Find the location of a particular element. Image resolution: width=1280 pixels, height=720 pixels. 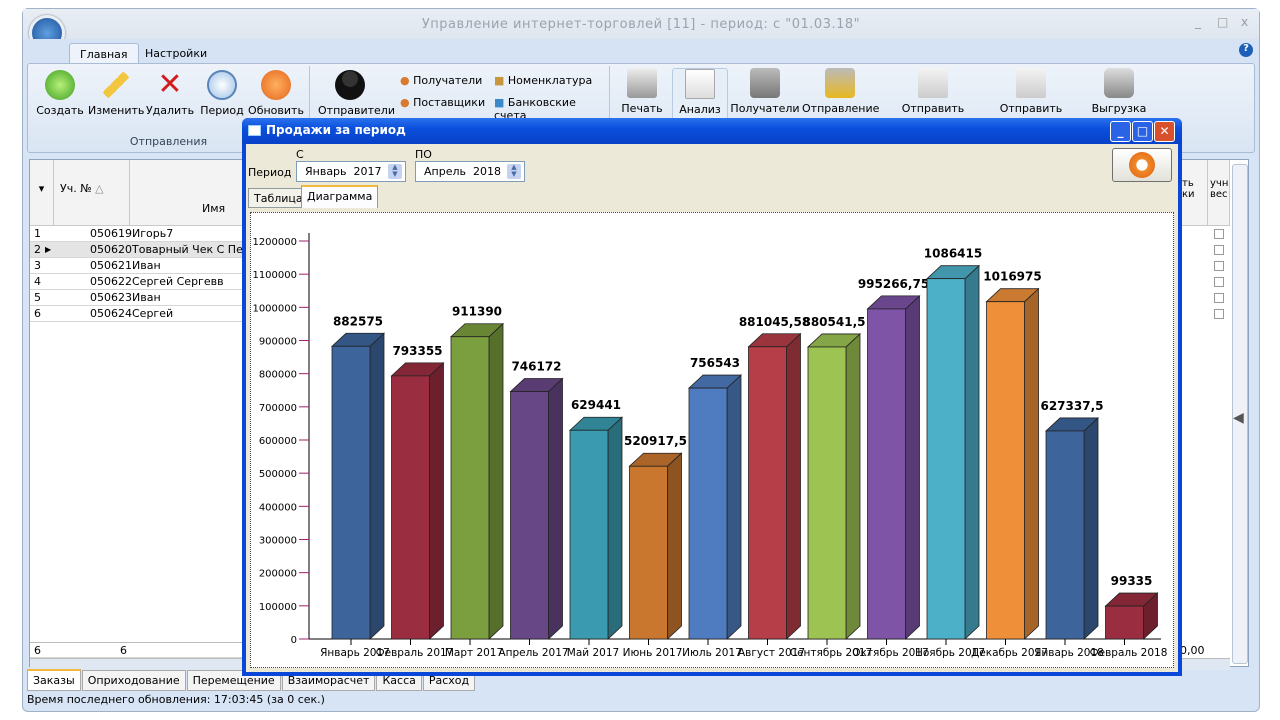

y-tick-label: 1200000 is located at coordinates (274, 242).